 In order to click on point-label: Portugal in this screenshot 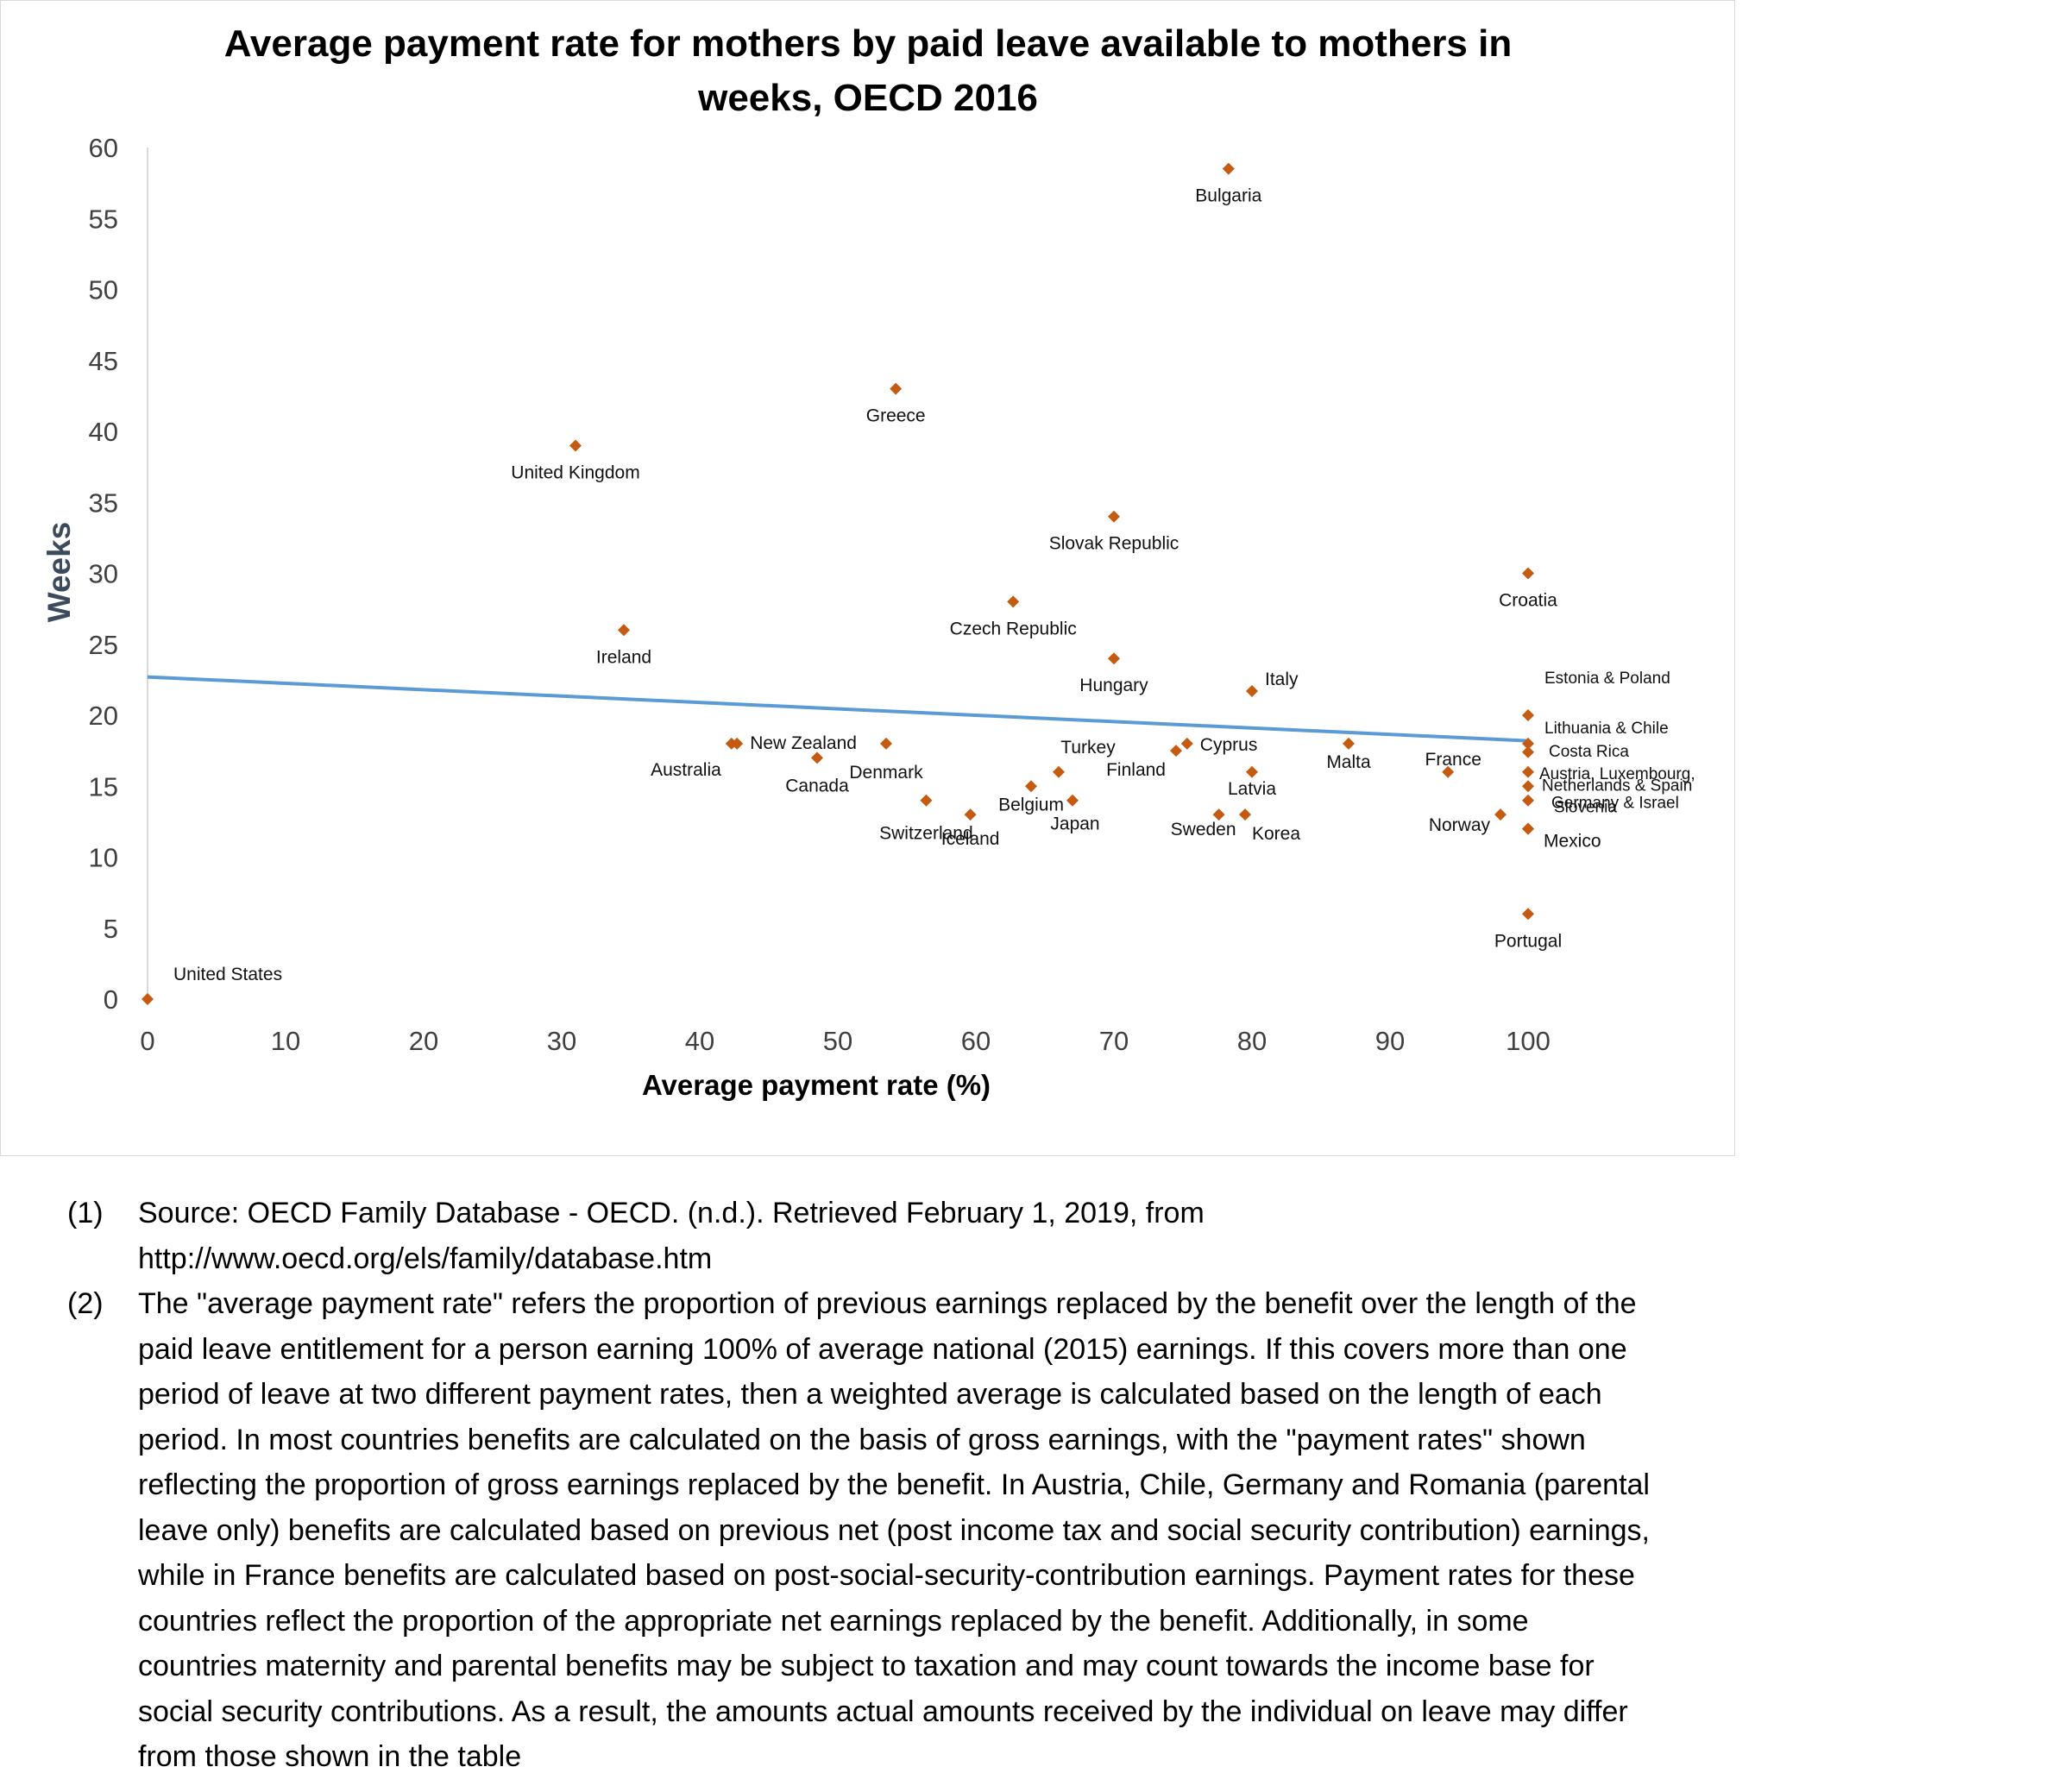, I will do `click(1528, 941)`.